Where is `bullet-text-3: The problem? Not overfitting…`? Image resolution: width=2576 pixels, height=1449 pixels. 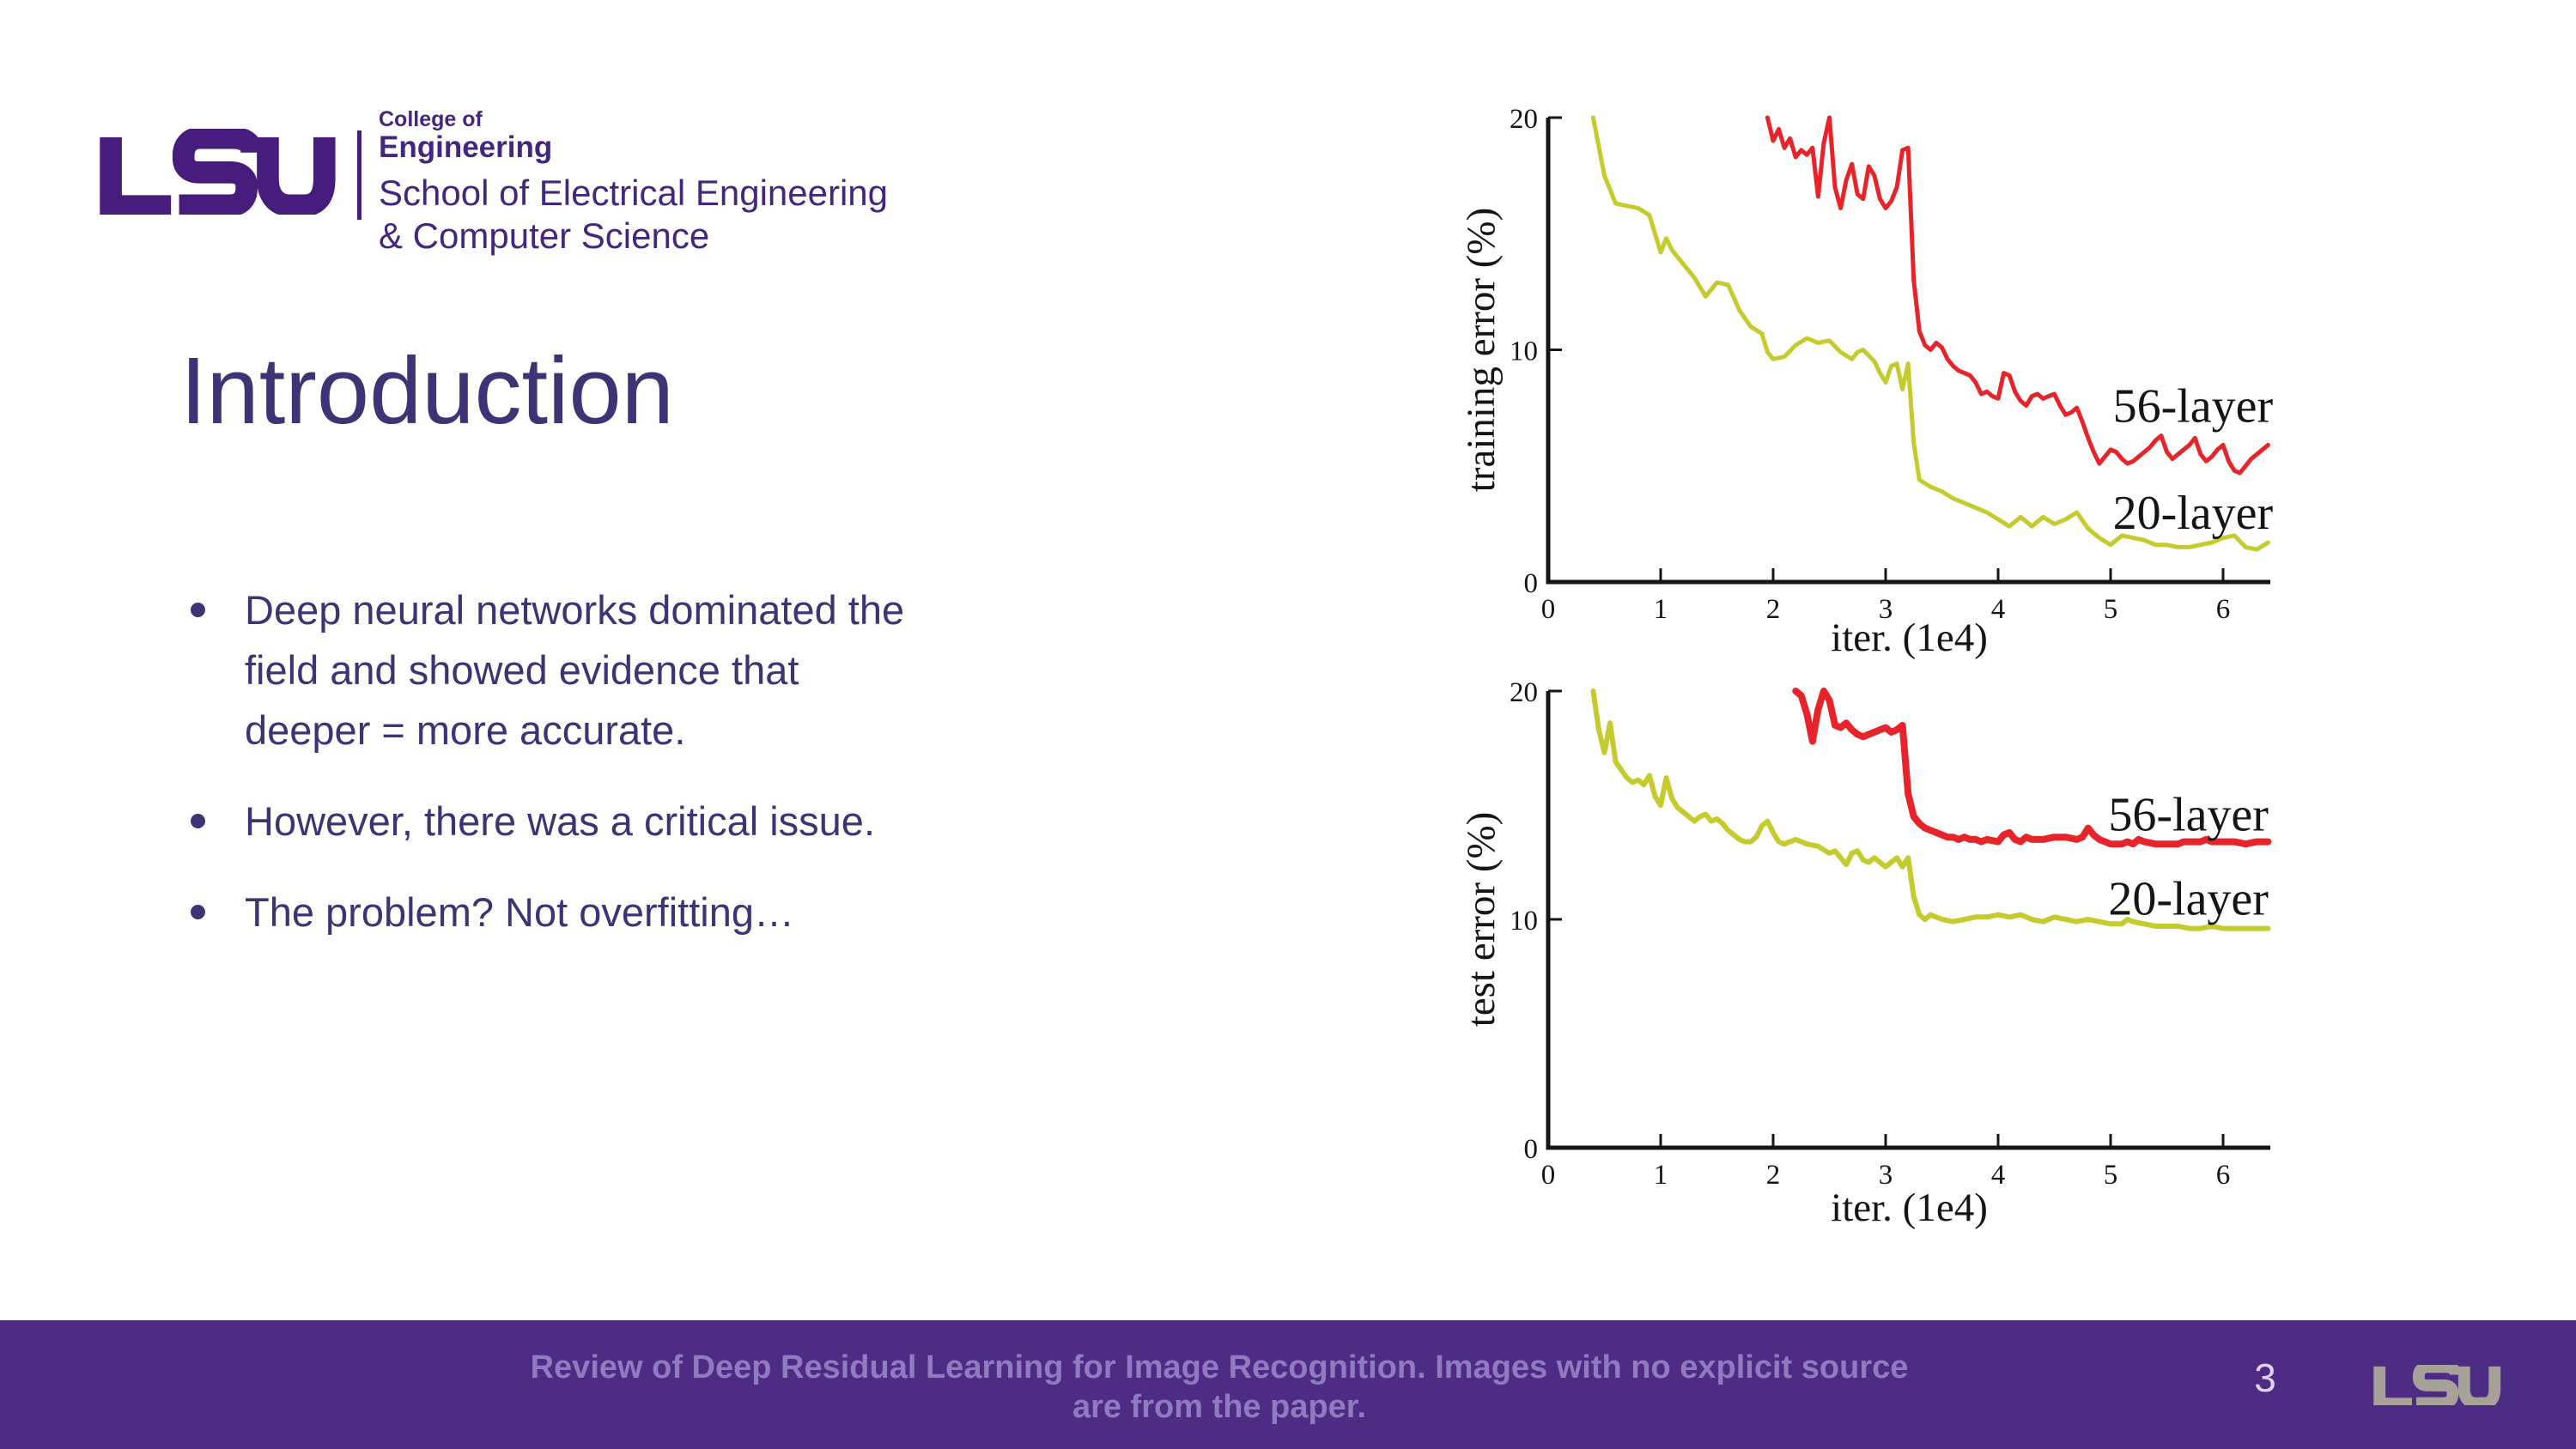 bullet-text-3: The problem? Not overfitting… is located at coordinates (520, 912).